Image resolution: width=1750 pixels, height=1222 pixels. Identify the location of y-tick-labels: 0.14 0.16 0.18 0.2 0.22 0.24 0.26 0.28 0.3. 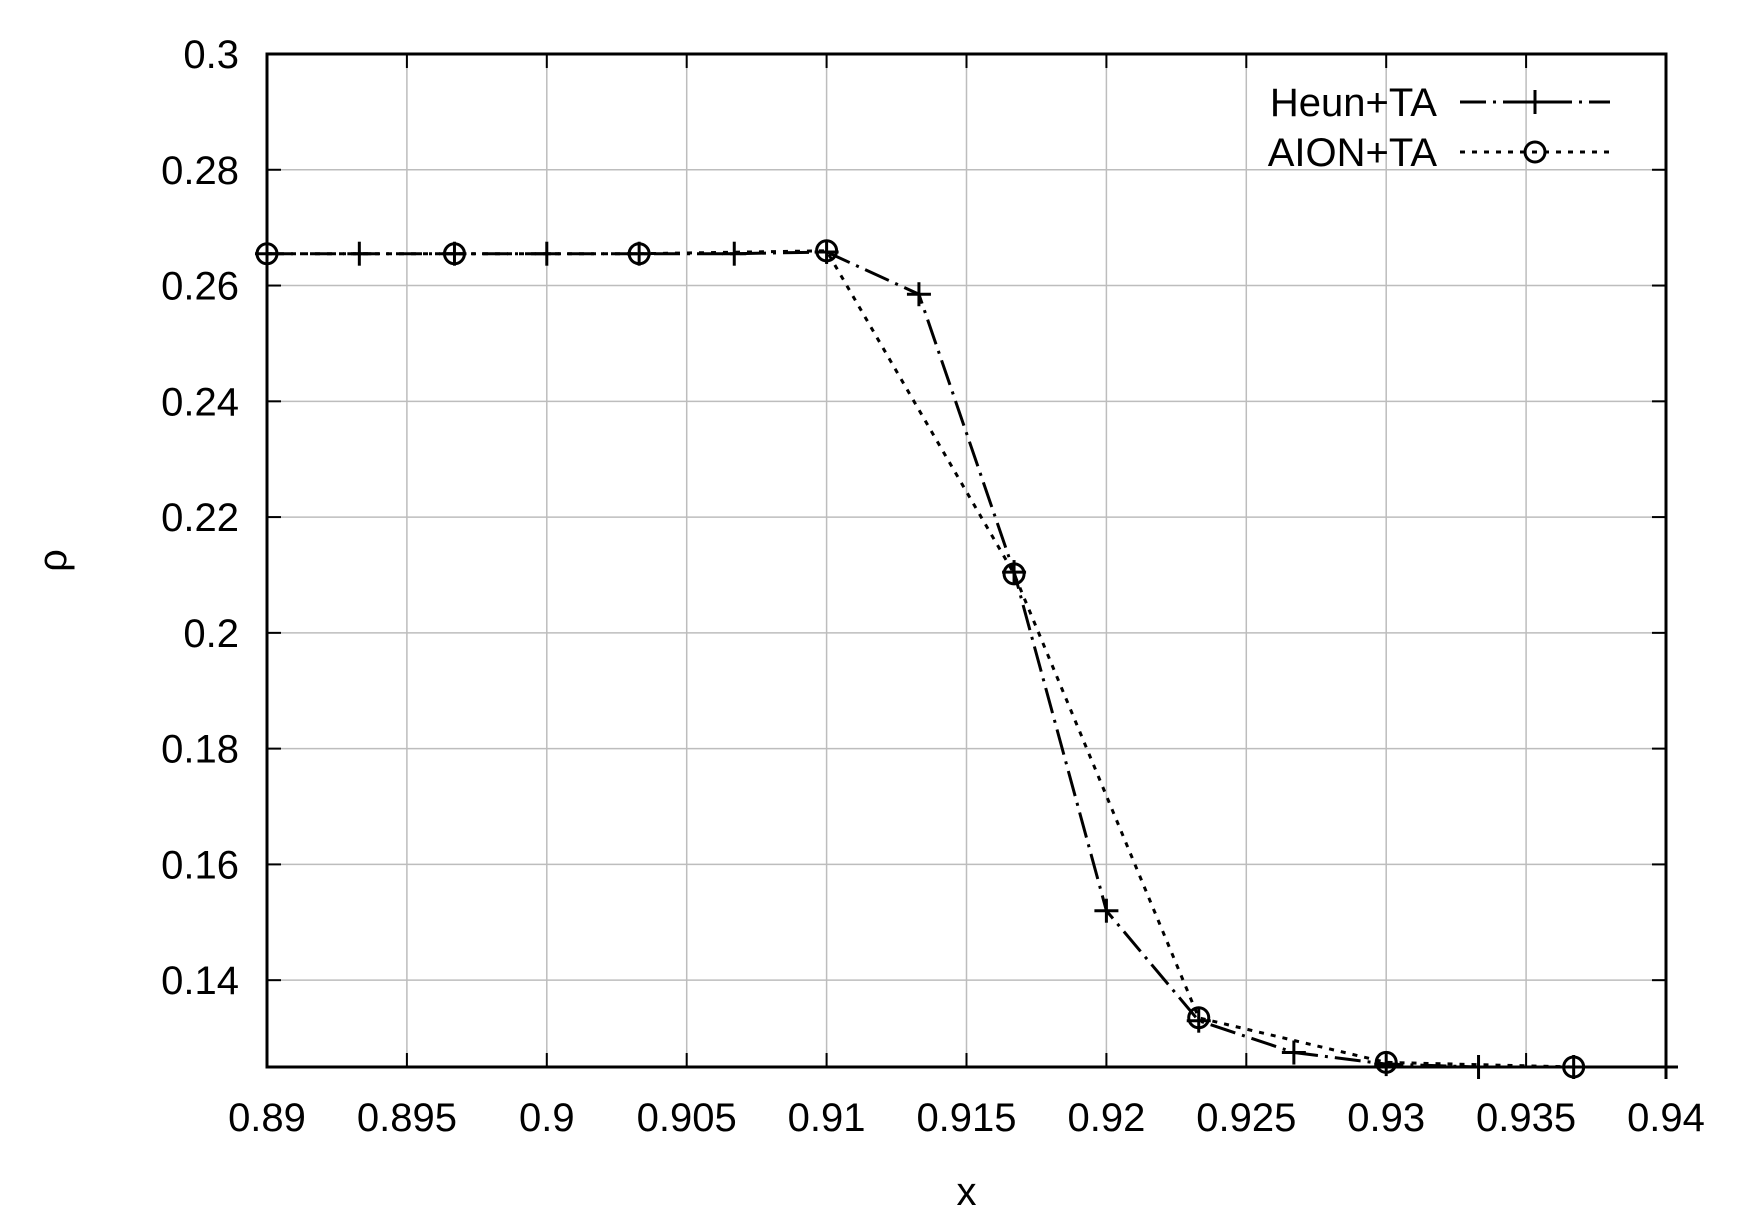
(200, 518).